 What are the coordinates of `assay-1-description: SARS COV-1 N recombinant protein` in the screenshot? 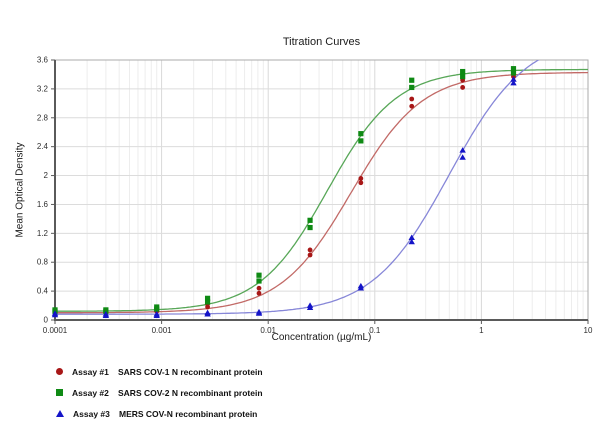 It's located at (190, 371).